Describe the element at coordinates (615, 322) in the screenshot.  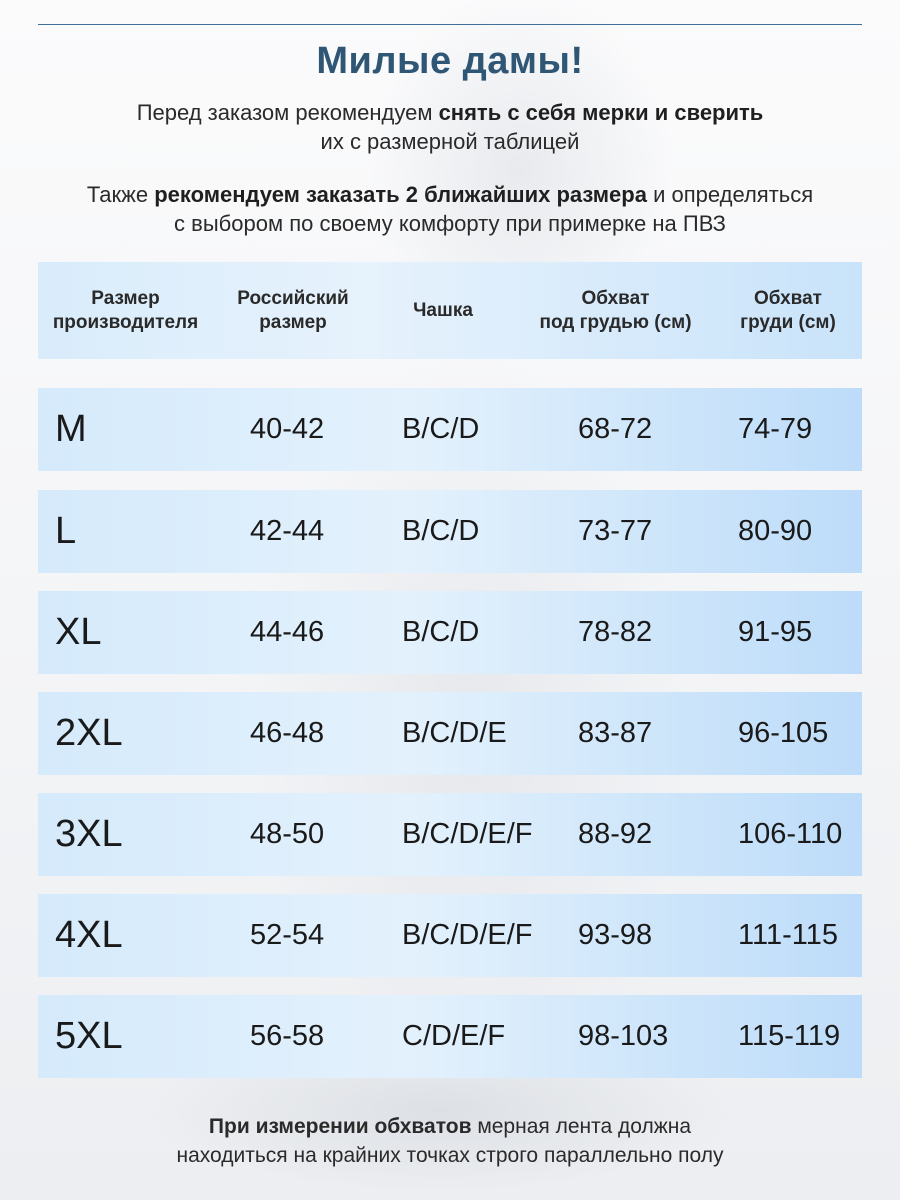
I see `header-line: под грудью (см)` at that location.